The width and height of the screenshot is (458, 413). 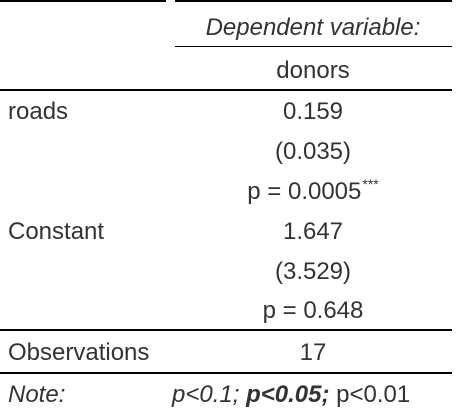 I want to click on note-label: Note:, so click(x=37, y=394).